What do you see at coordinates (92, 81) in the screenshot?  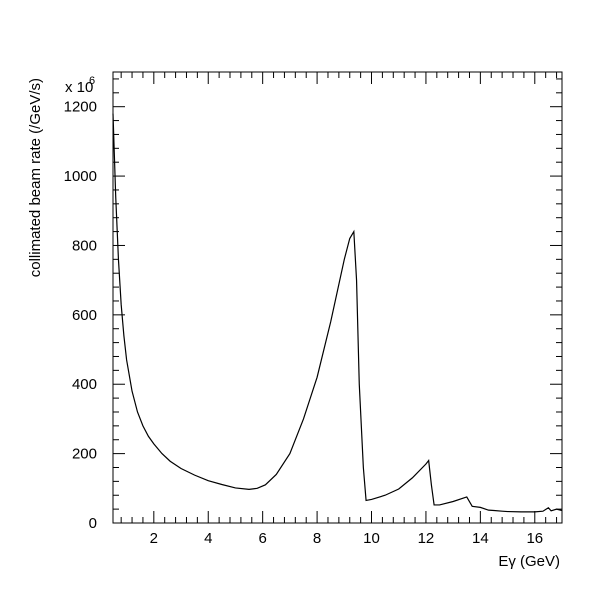 I see `y-multiplier-exponent: 6` at bounding box center [92, 81].